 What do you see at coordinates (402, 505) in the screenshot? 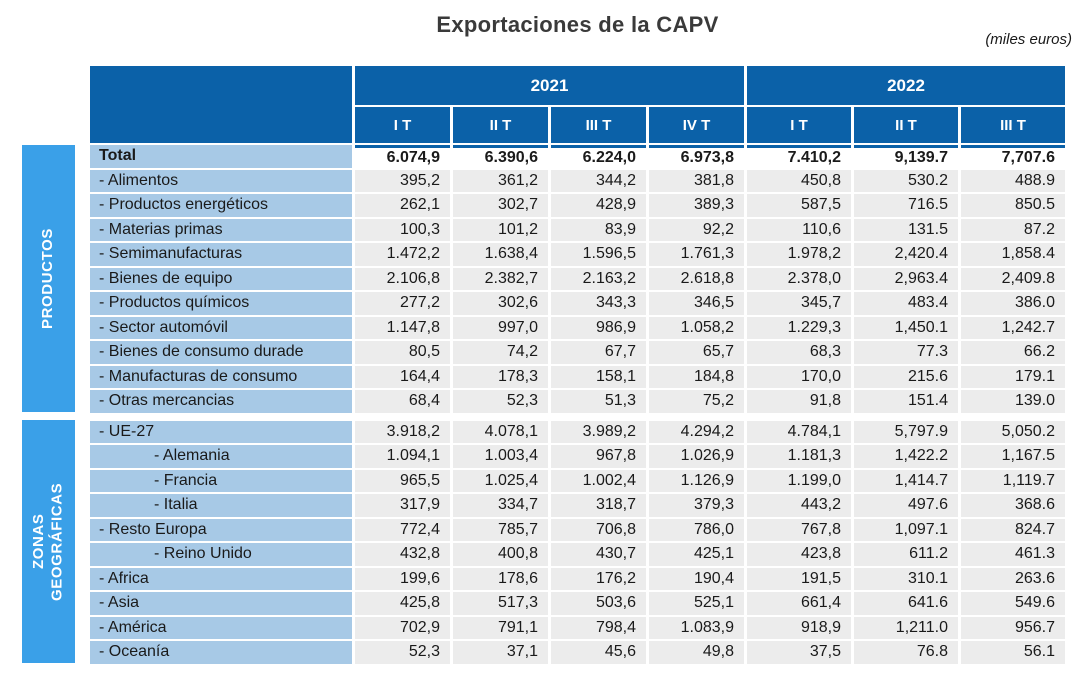
I see `value-cell: 317,9` at bounding box center [402, 505].